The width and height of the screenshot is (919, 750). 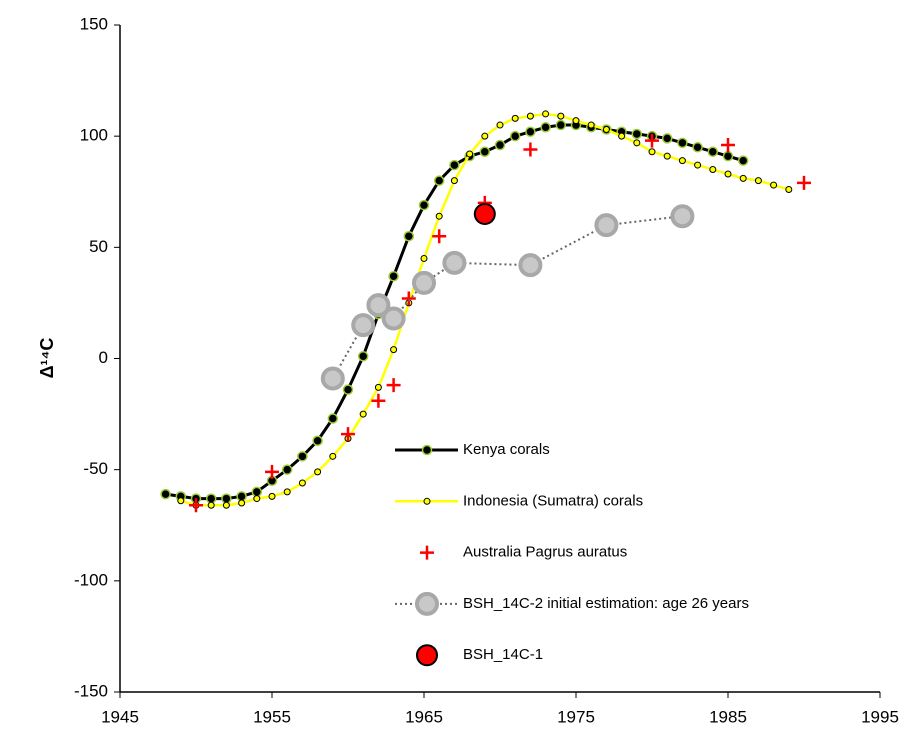 I want to click on legend-label: Australia Pagrus auratus, so click(x=545, y=552).